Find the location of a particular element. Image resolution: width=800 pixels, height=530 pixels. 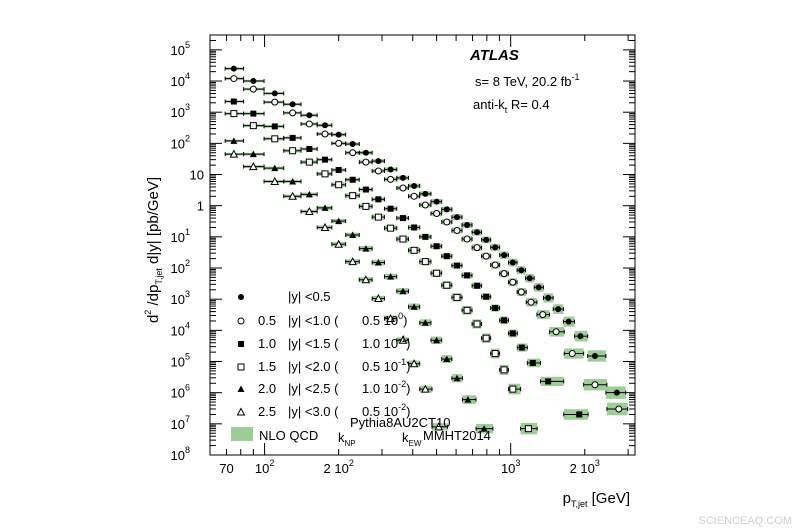

y-tick-label: 10¹ is located at coordinates (180, 236).